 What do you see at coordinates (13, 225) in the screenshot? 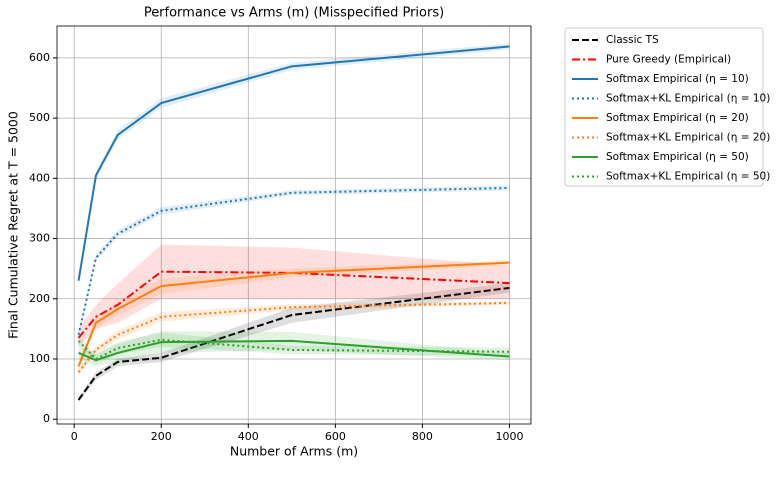
I see `y-axis-label: Final Cumulative Regret at T = 5000` at bounding box center [13, 225].